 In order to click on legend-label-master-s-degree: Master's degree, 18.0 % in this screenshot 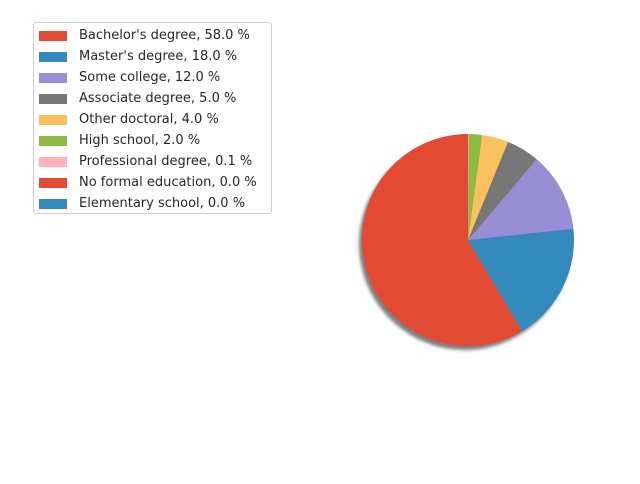, I will do `click(158, 56)`.